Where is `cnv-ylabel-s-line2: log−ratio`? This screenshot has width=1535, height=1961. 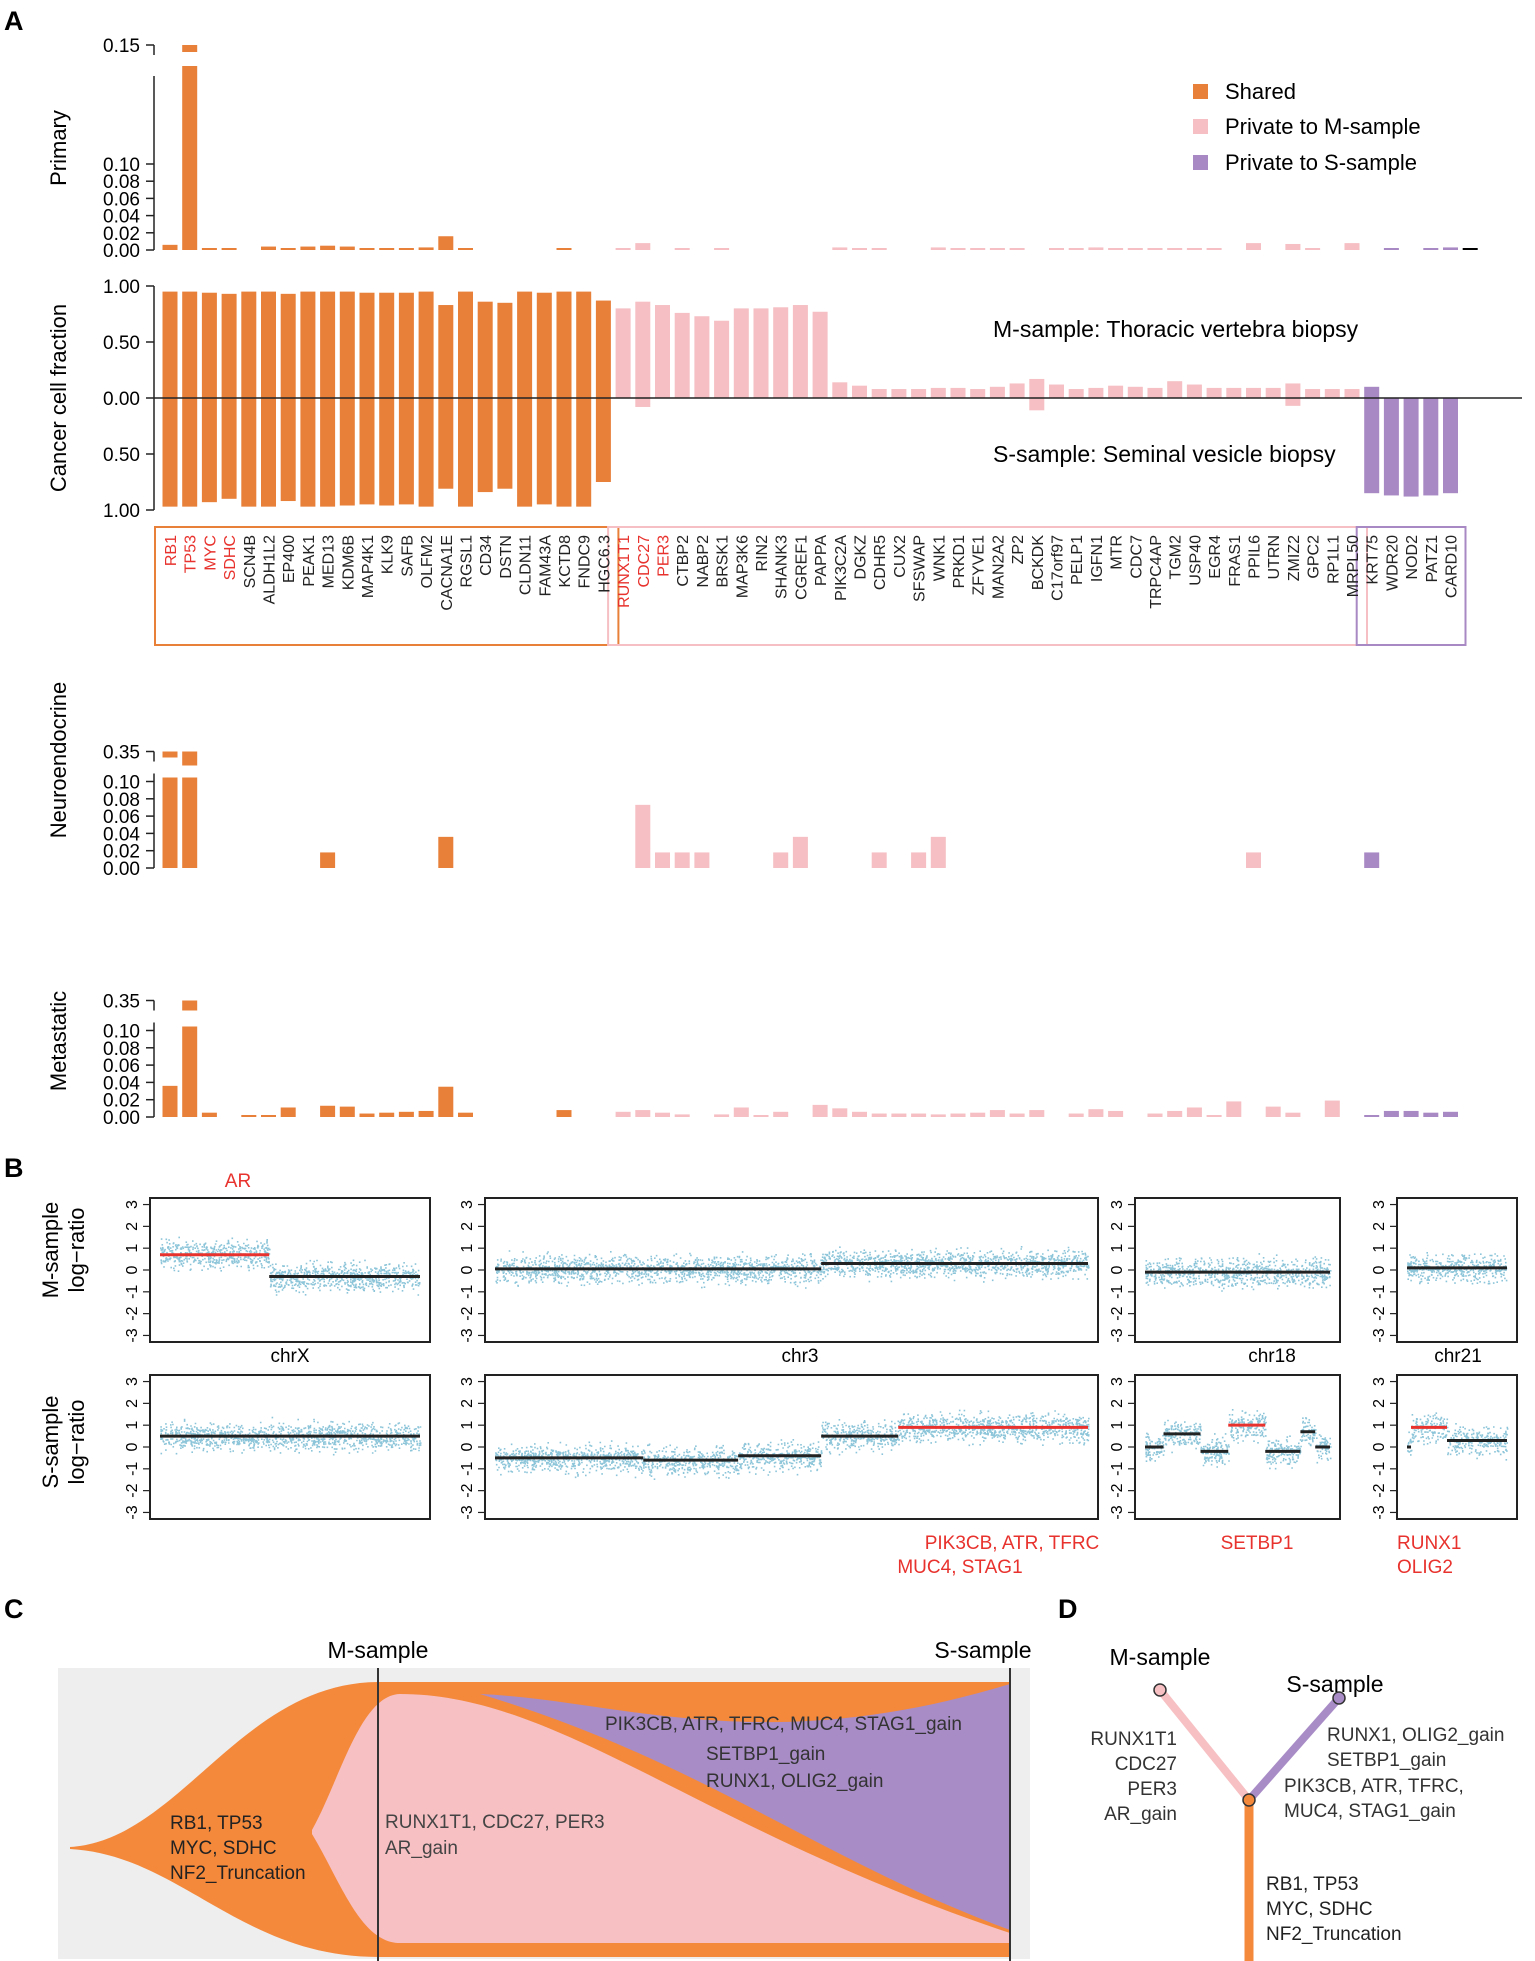 cnv-ylabel-s-line2: log−ratio is located at coordinates (76, 1441).